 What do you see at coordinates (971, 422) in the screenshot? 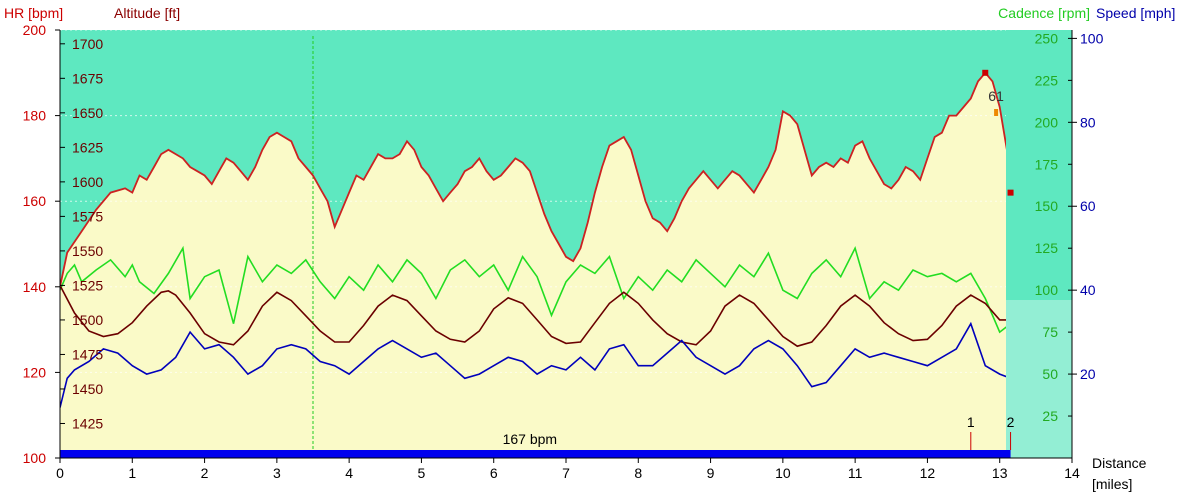
I see `lap-marker-1: 1` at bounding box center [971, 422].